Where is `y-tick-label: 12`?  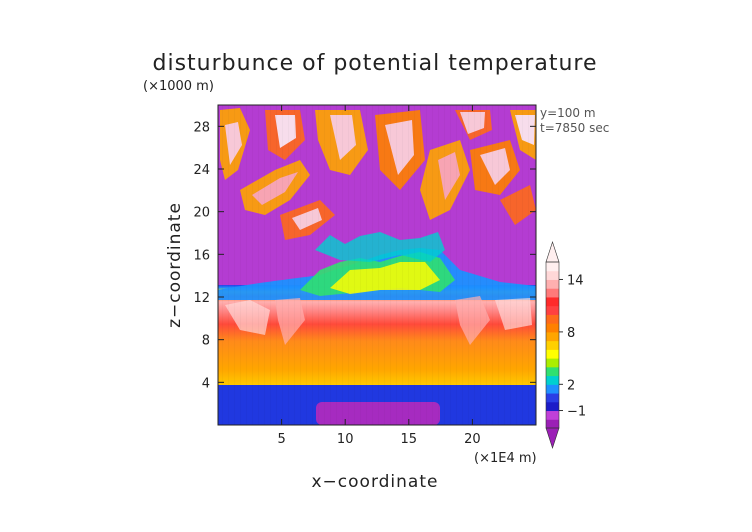 y-tick-label: 12 is located at coordinates (201, 298).